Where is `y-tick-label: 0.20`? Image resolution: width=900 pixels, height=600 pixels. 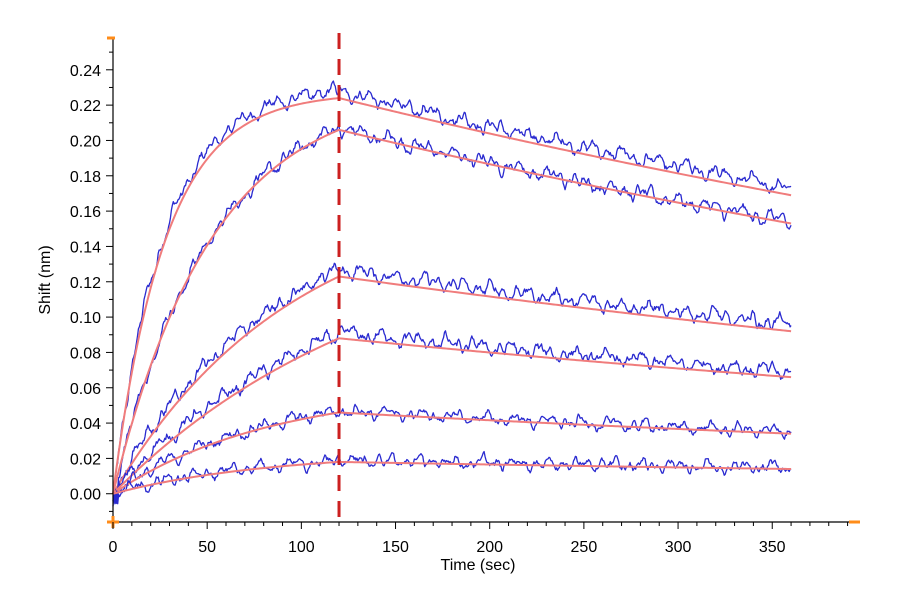
y-tick-label: 0.20 is located at coordinates (85, 141).